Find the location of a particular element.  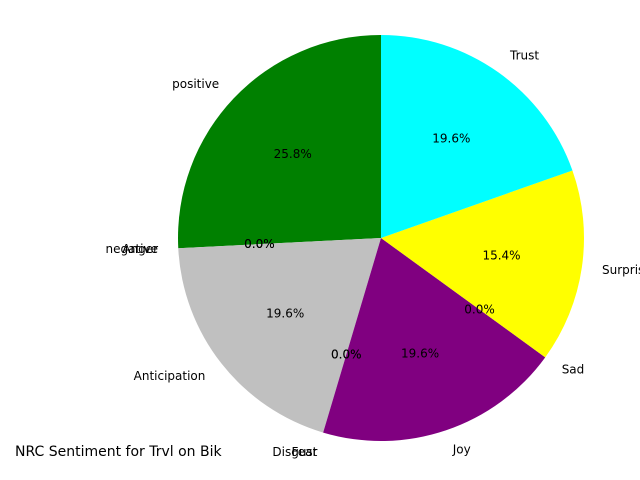

pct-label-joy: 19.6% is located at coordinates (420, 353).